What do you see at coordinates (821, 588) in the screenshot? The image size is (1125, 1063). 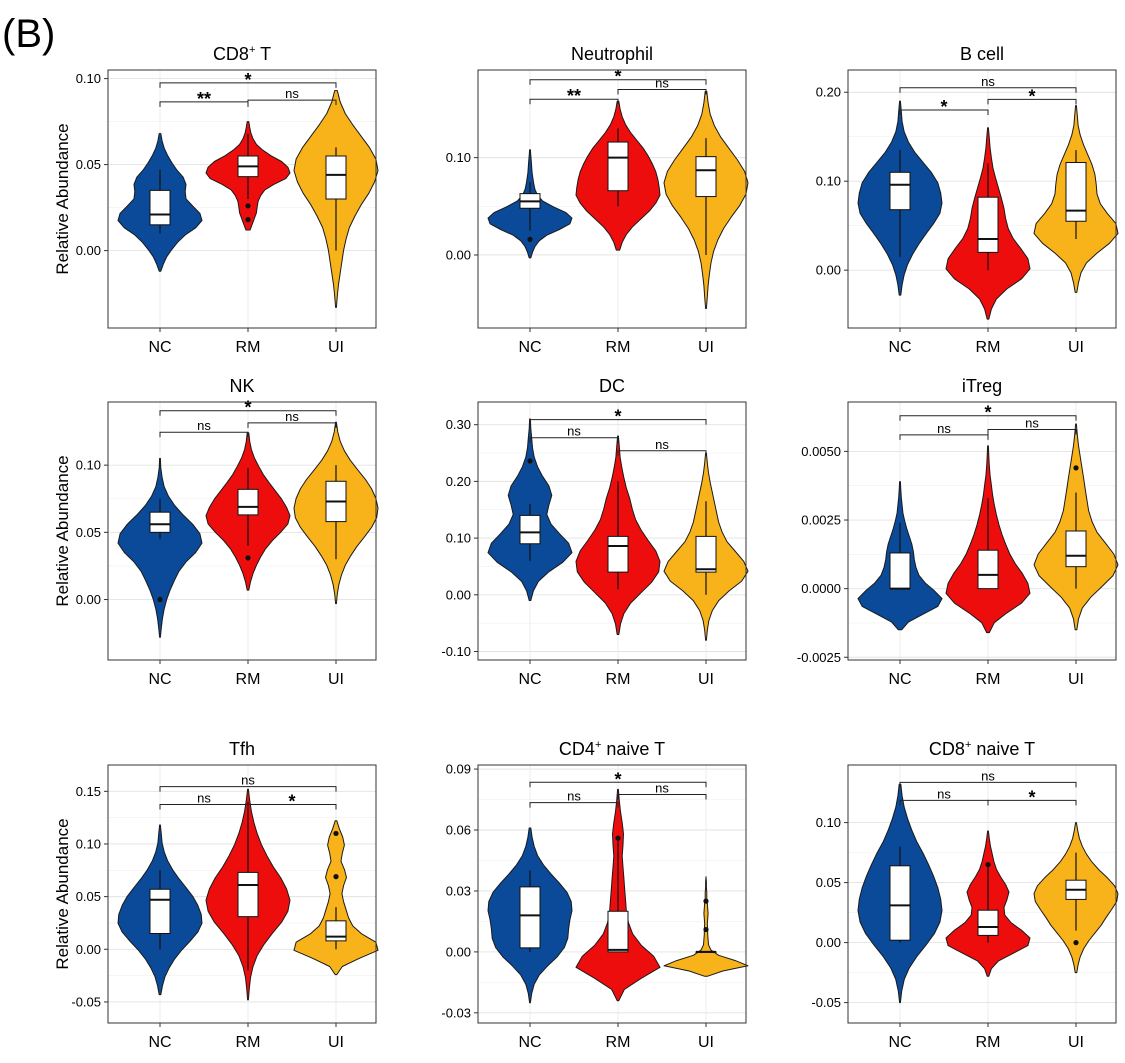 I see `y-tick-label: 0.0000` at bounding box center [821, 588].